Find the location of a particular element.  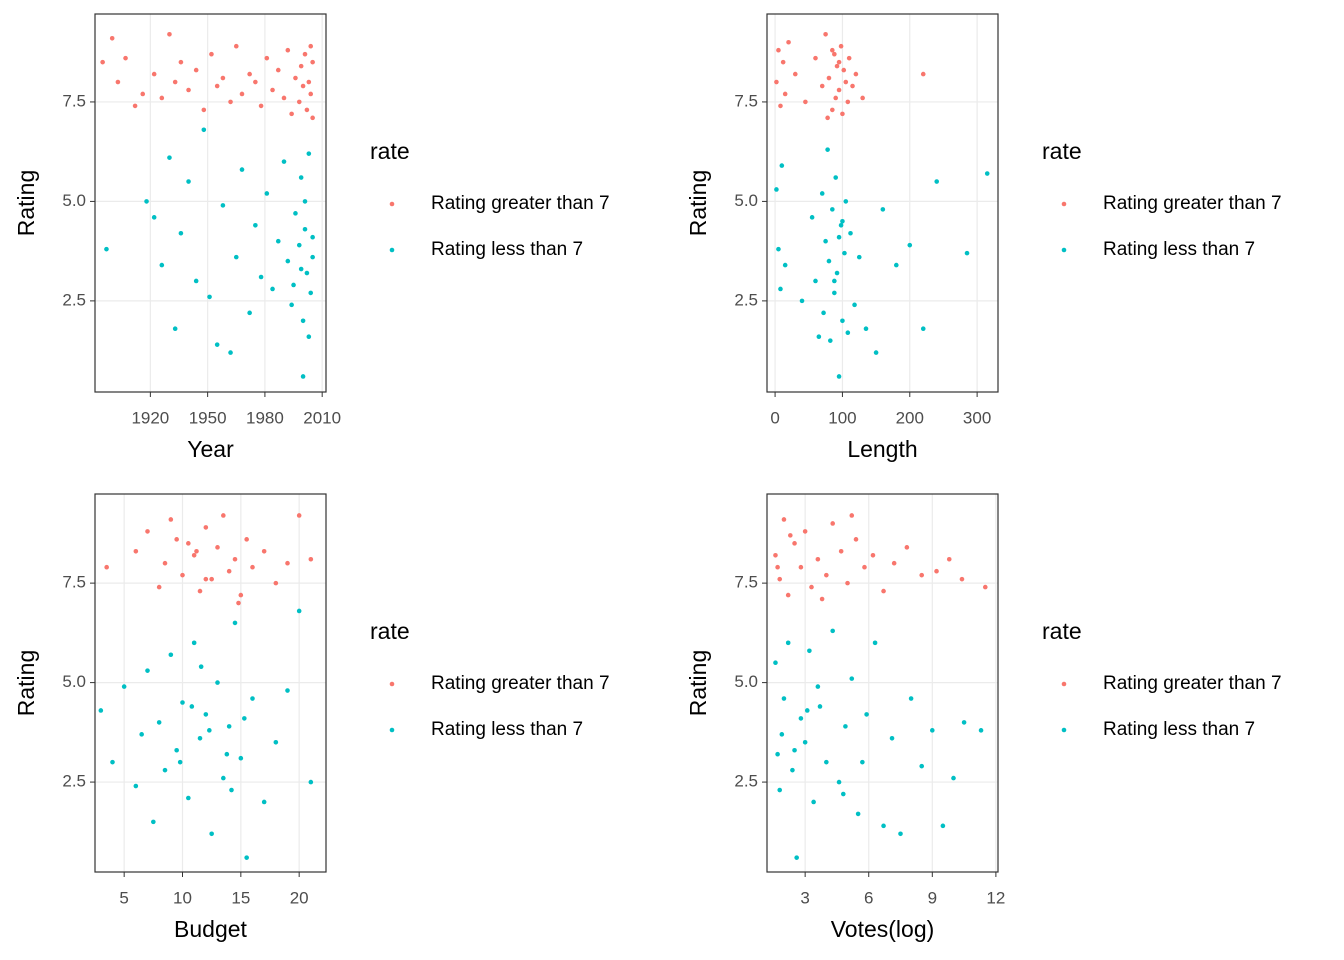

x-tick-label: 1950 is located at coordinates (208, 417).